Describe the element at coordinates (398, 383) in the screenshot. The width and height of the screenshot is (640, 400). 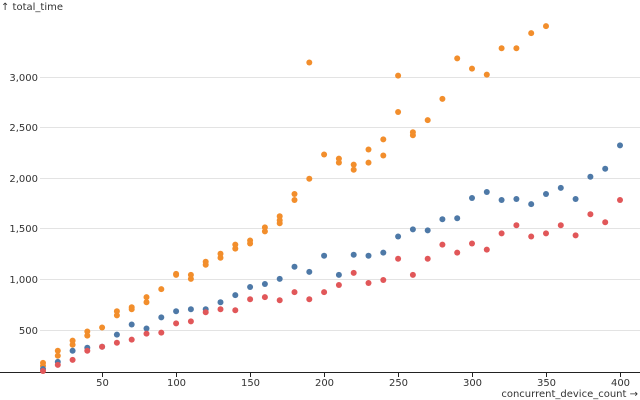
I see `x-tick-label: 250` at that location.